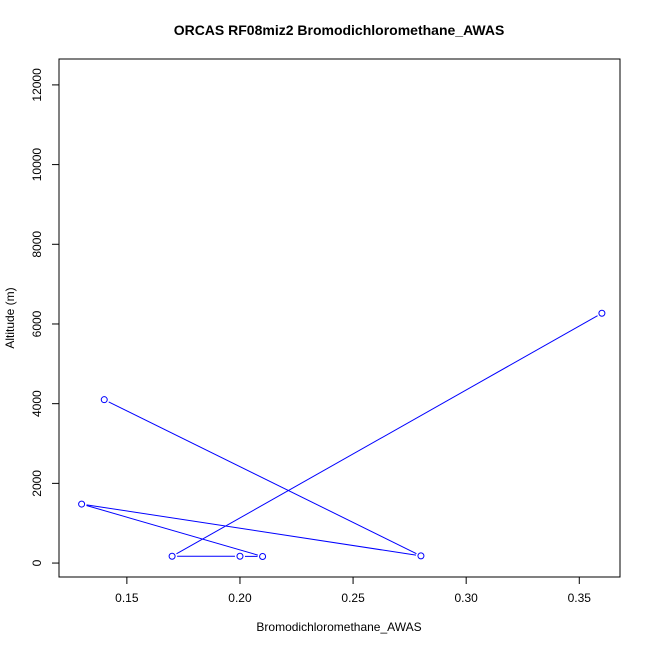  I want to click on y-tick-label: 4000, so click(37, 403).